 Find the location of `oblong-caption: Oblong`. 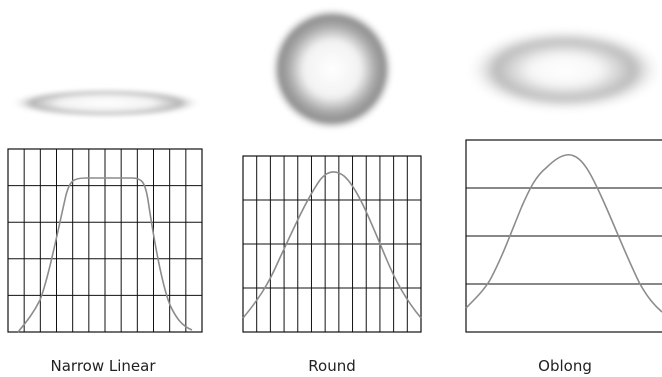

oblong-caption: Oblong is located at coordinates (565, 366).